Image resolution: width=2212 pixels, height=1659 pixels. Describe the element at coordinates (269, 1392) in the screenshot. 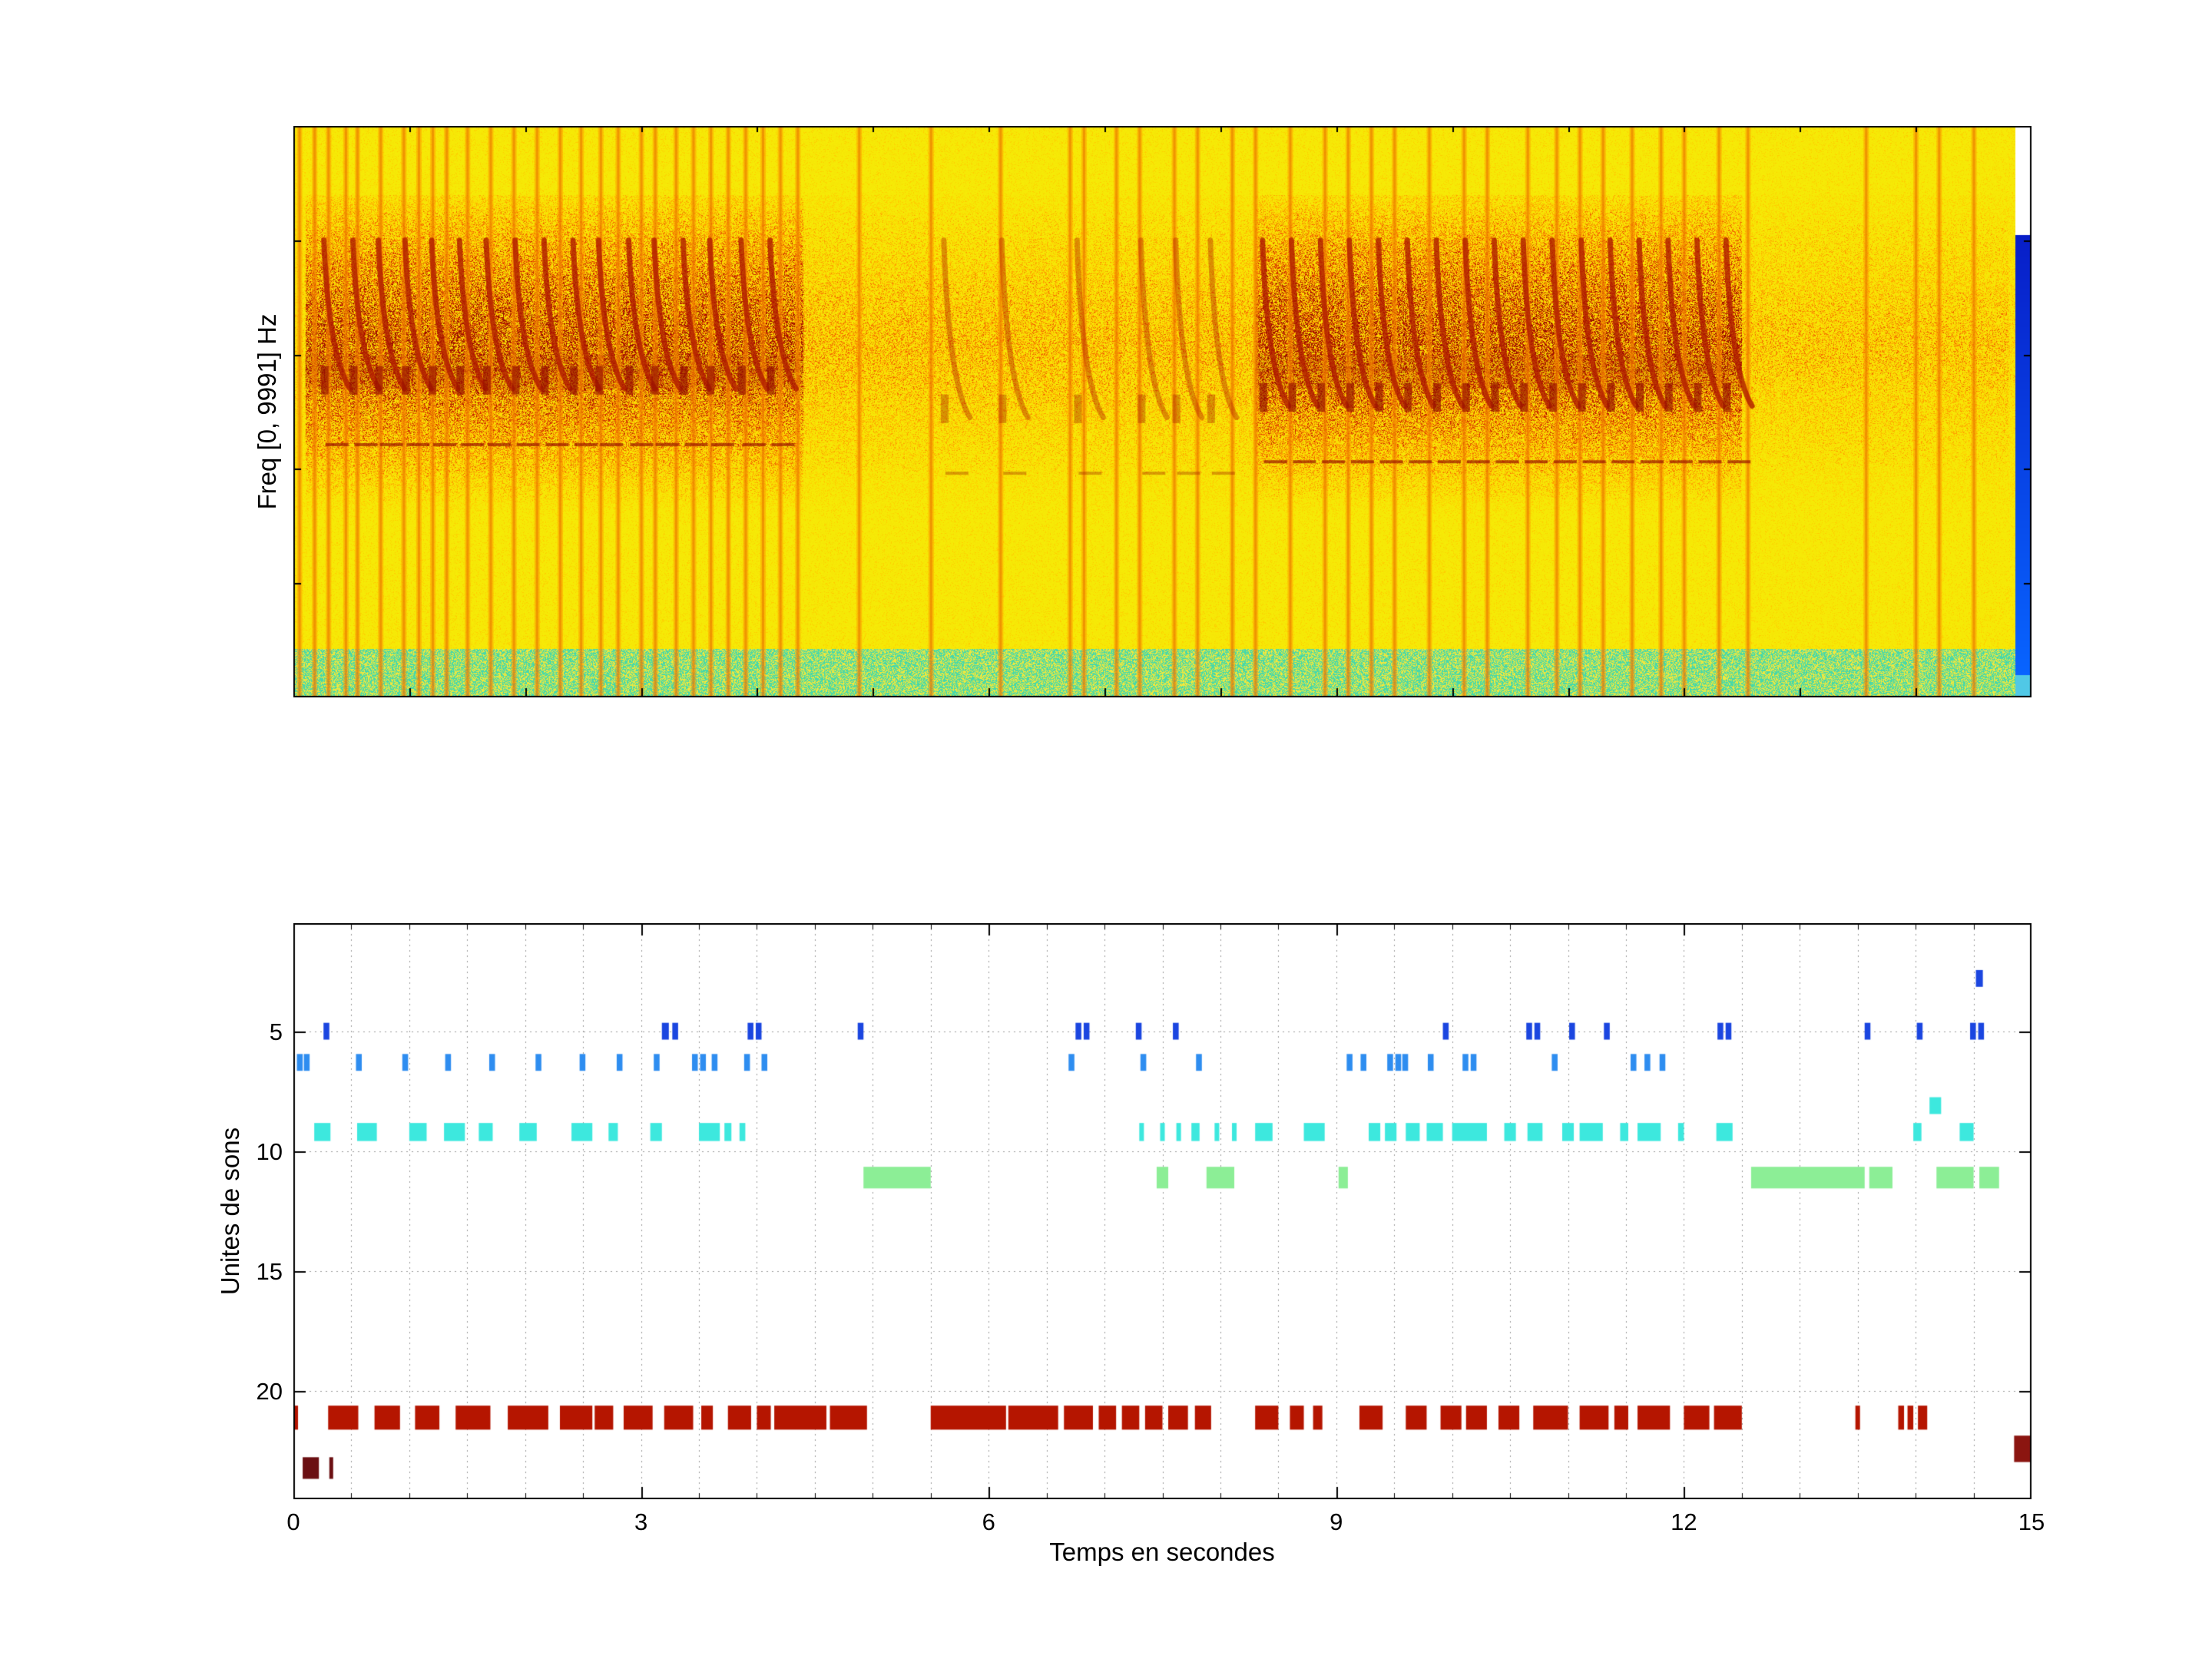

I see `y-tick-label: 20` at that location.